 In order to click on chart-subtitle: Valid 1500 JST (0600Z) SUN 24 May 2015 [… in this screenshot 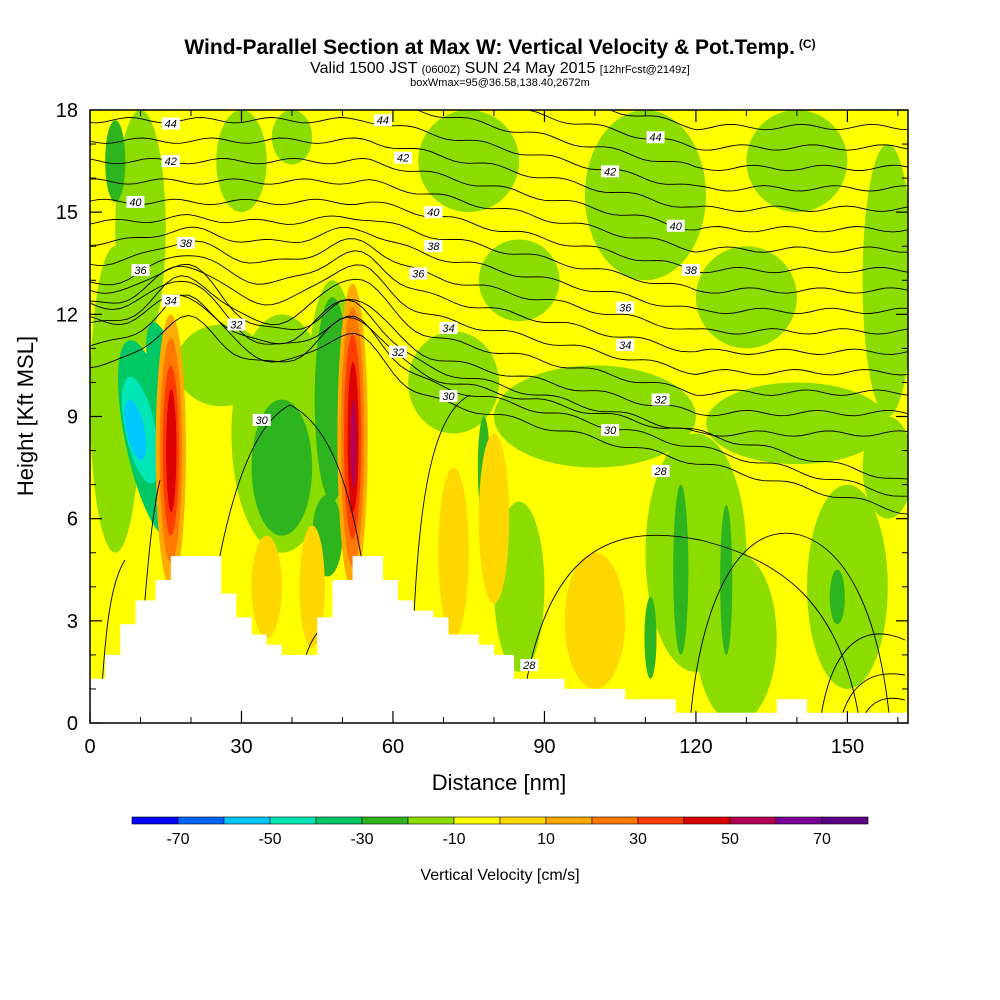, I will do `click(500, 68)`.